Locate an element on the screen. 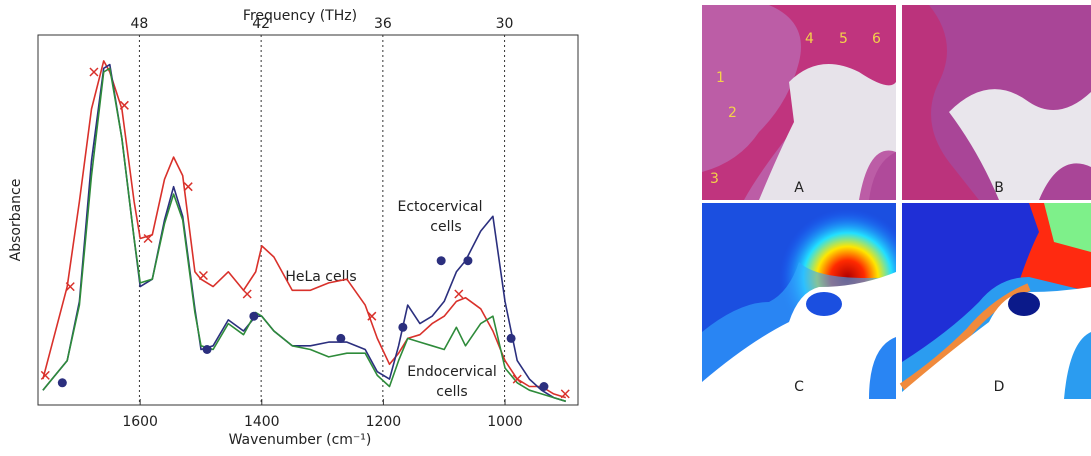 This screenshot has width=1091, height=456. region-number: 6 is located at coordinates (876, 39).